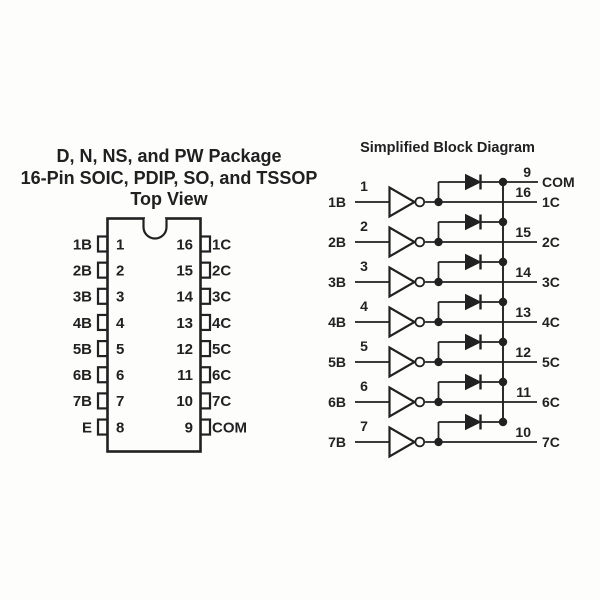  What do you see at coordinates (337, 322) in the screenshot?
I see `input-label: 4B` at bounding box center [337, 322].